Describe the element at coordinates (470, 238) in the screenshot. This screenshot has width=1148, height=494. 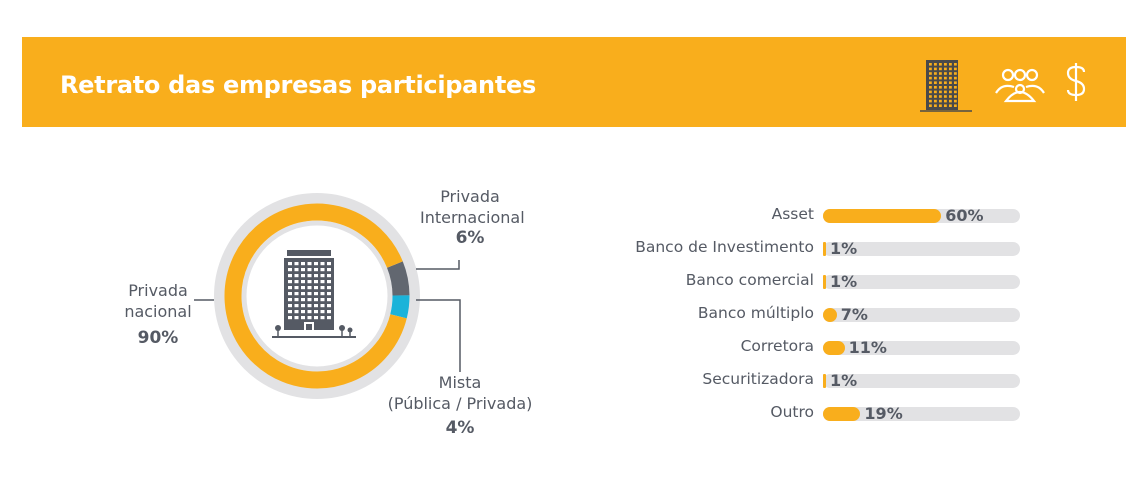
I see `slice-value: 6%` at that location.